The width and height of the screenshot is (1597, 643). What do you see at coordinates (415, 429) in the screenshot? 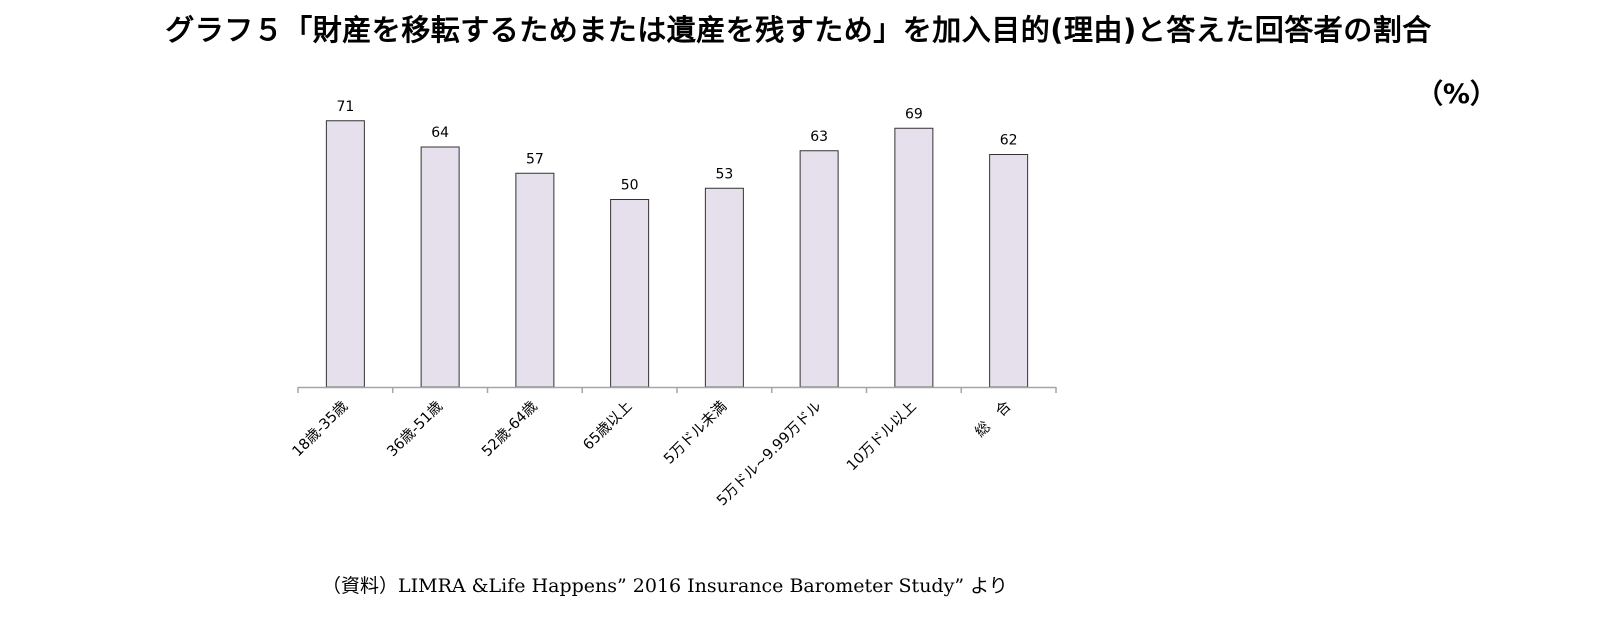
I see `category-tick-label: 36歳-51歳` at bounding box center [415, 429].